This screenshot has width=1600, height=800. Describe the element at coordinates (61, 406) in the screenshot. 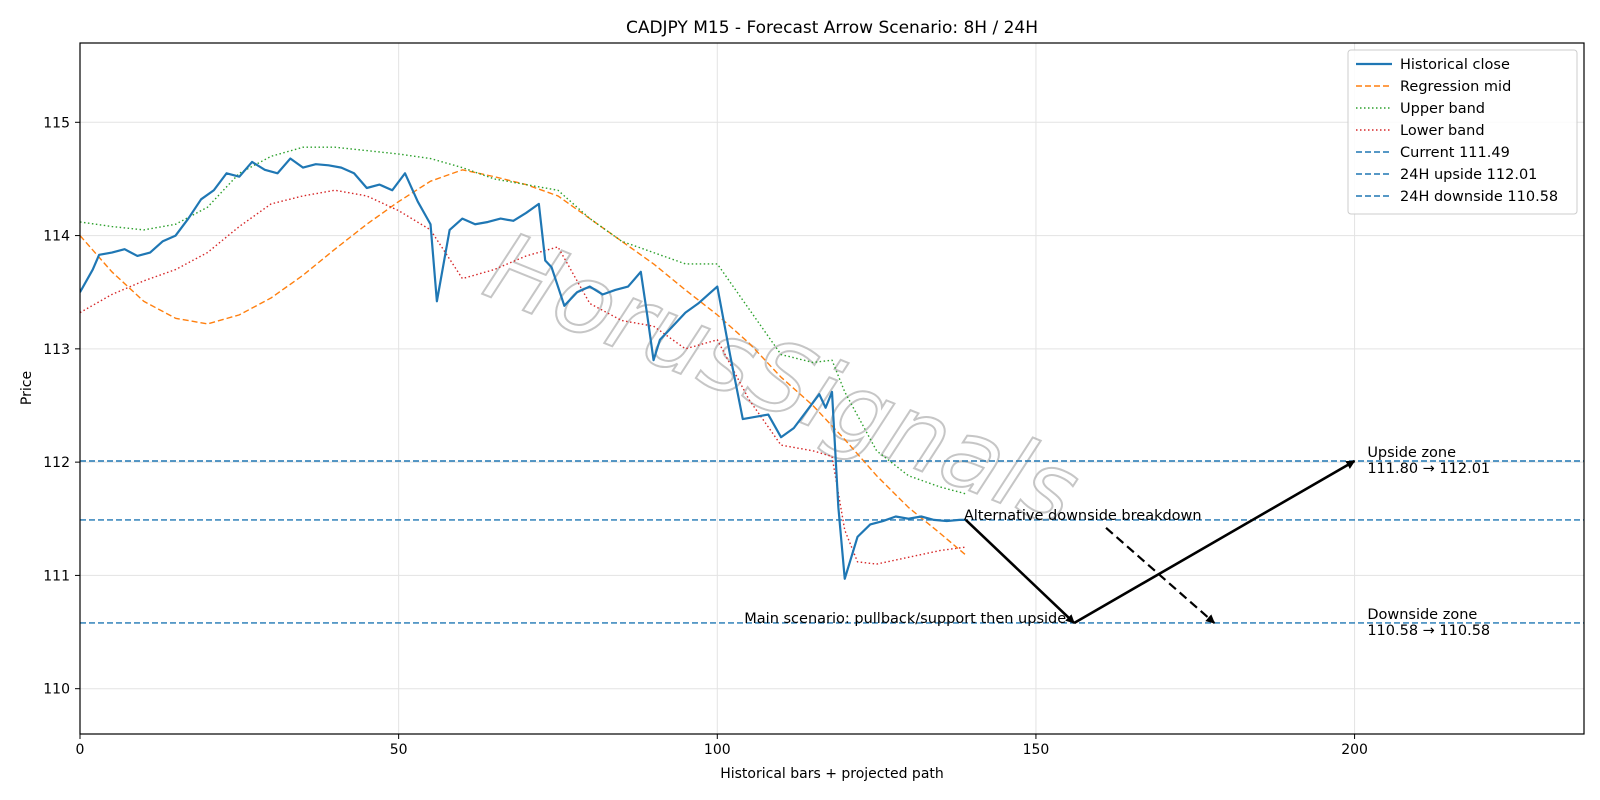

I see `y-axis-ticks: 110 111 112 113 114 115` at that location.